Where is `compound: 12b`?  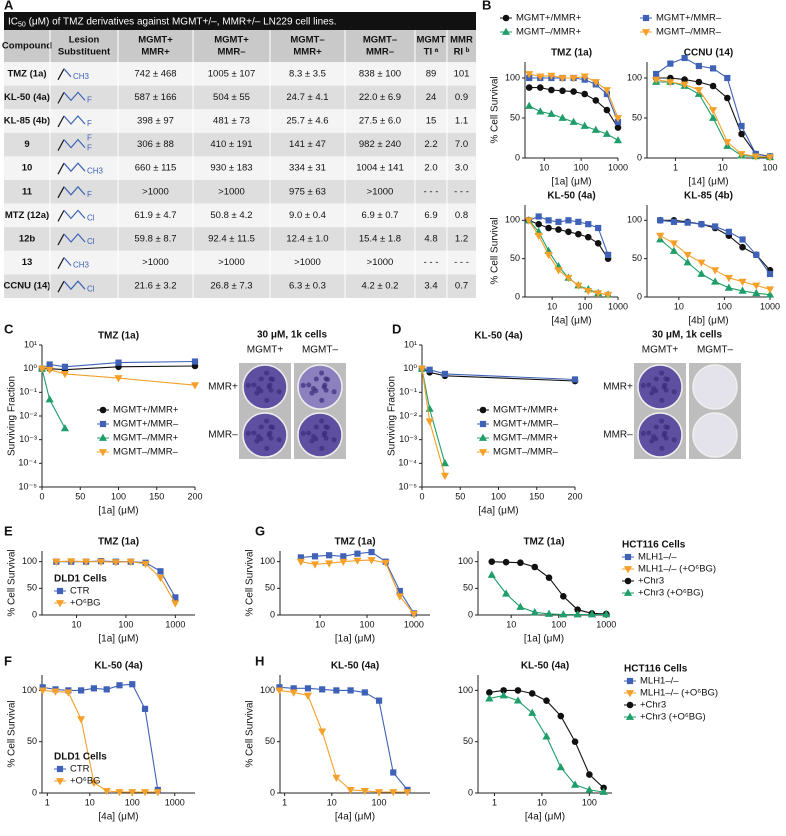
compound: 12b is located at coordinates (27, 239).